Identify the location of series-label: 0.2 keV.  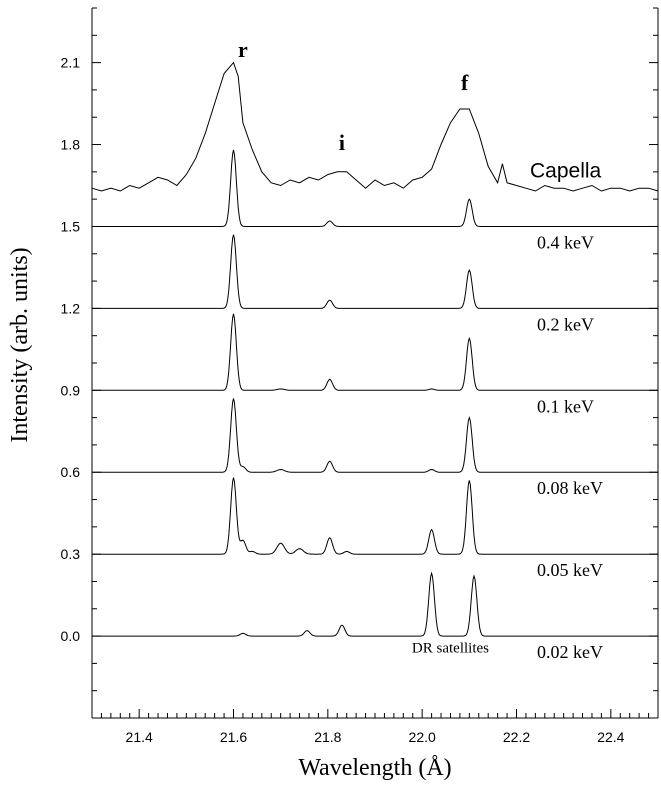
(565, 324).